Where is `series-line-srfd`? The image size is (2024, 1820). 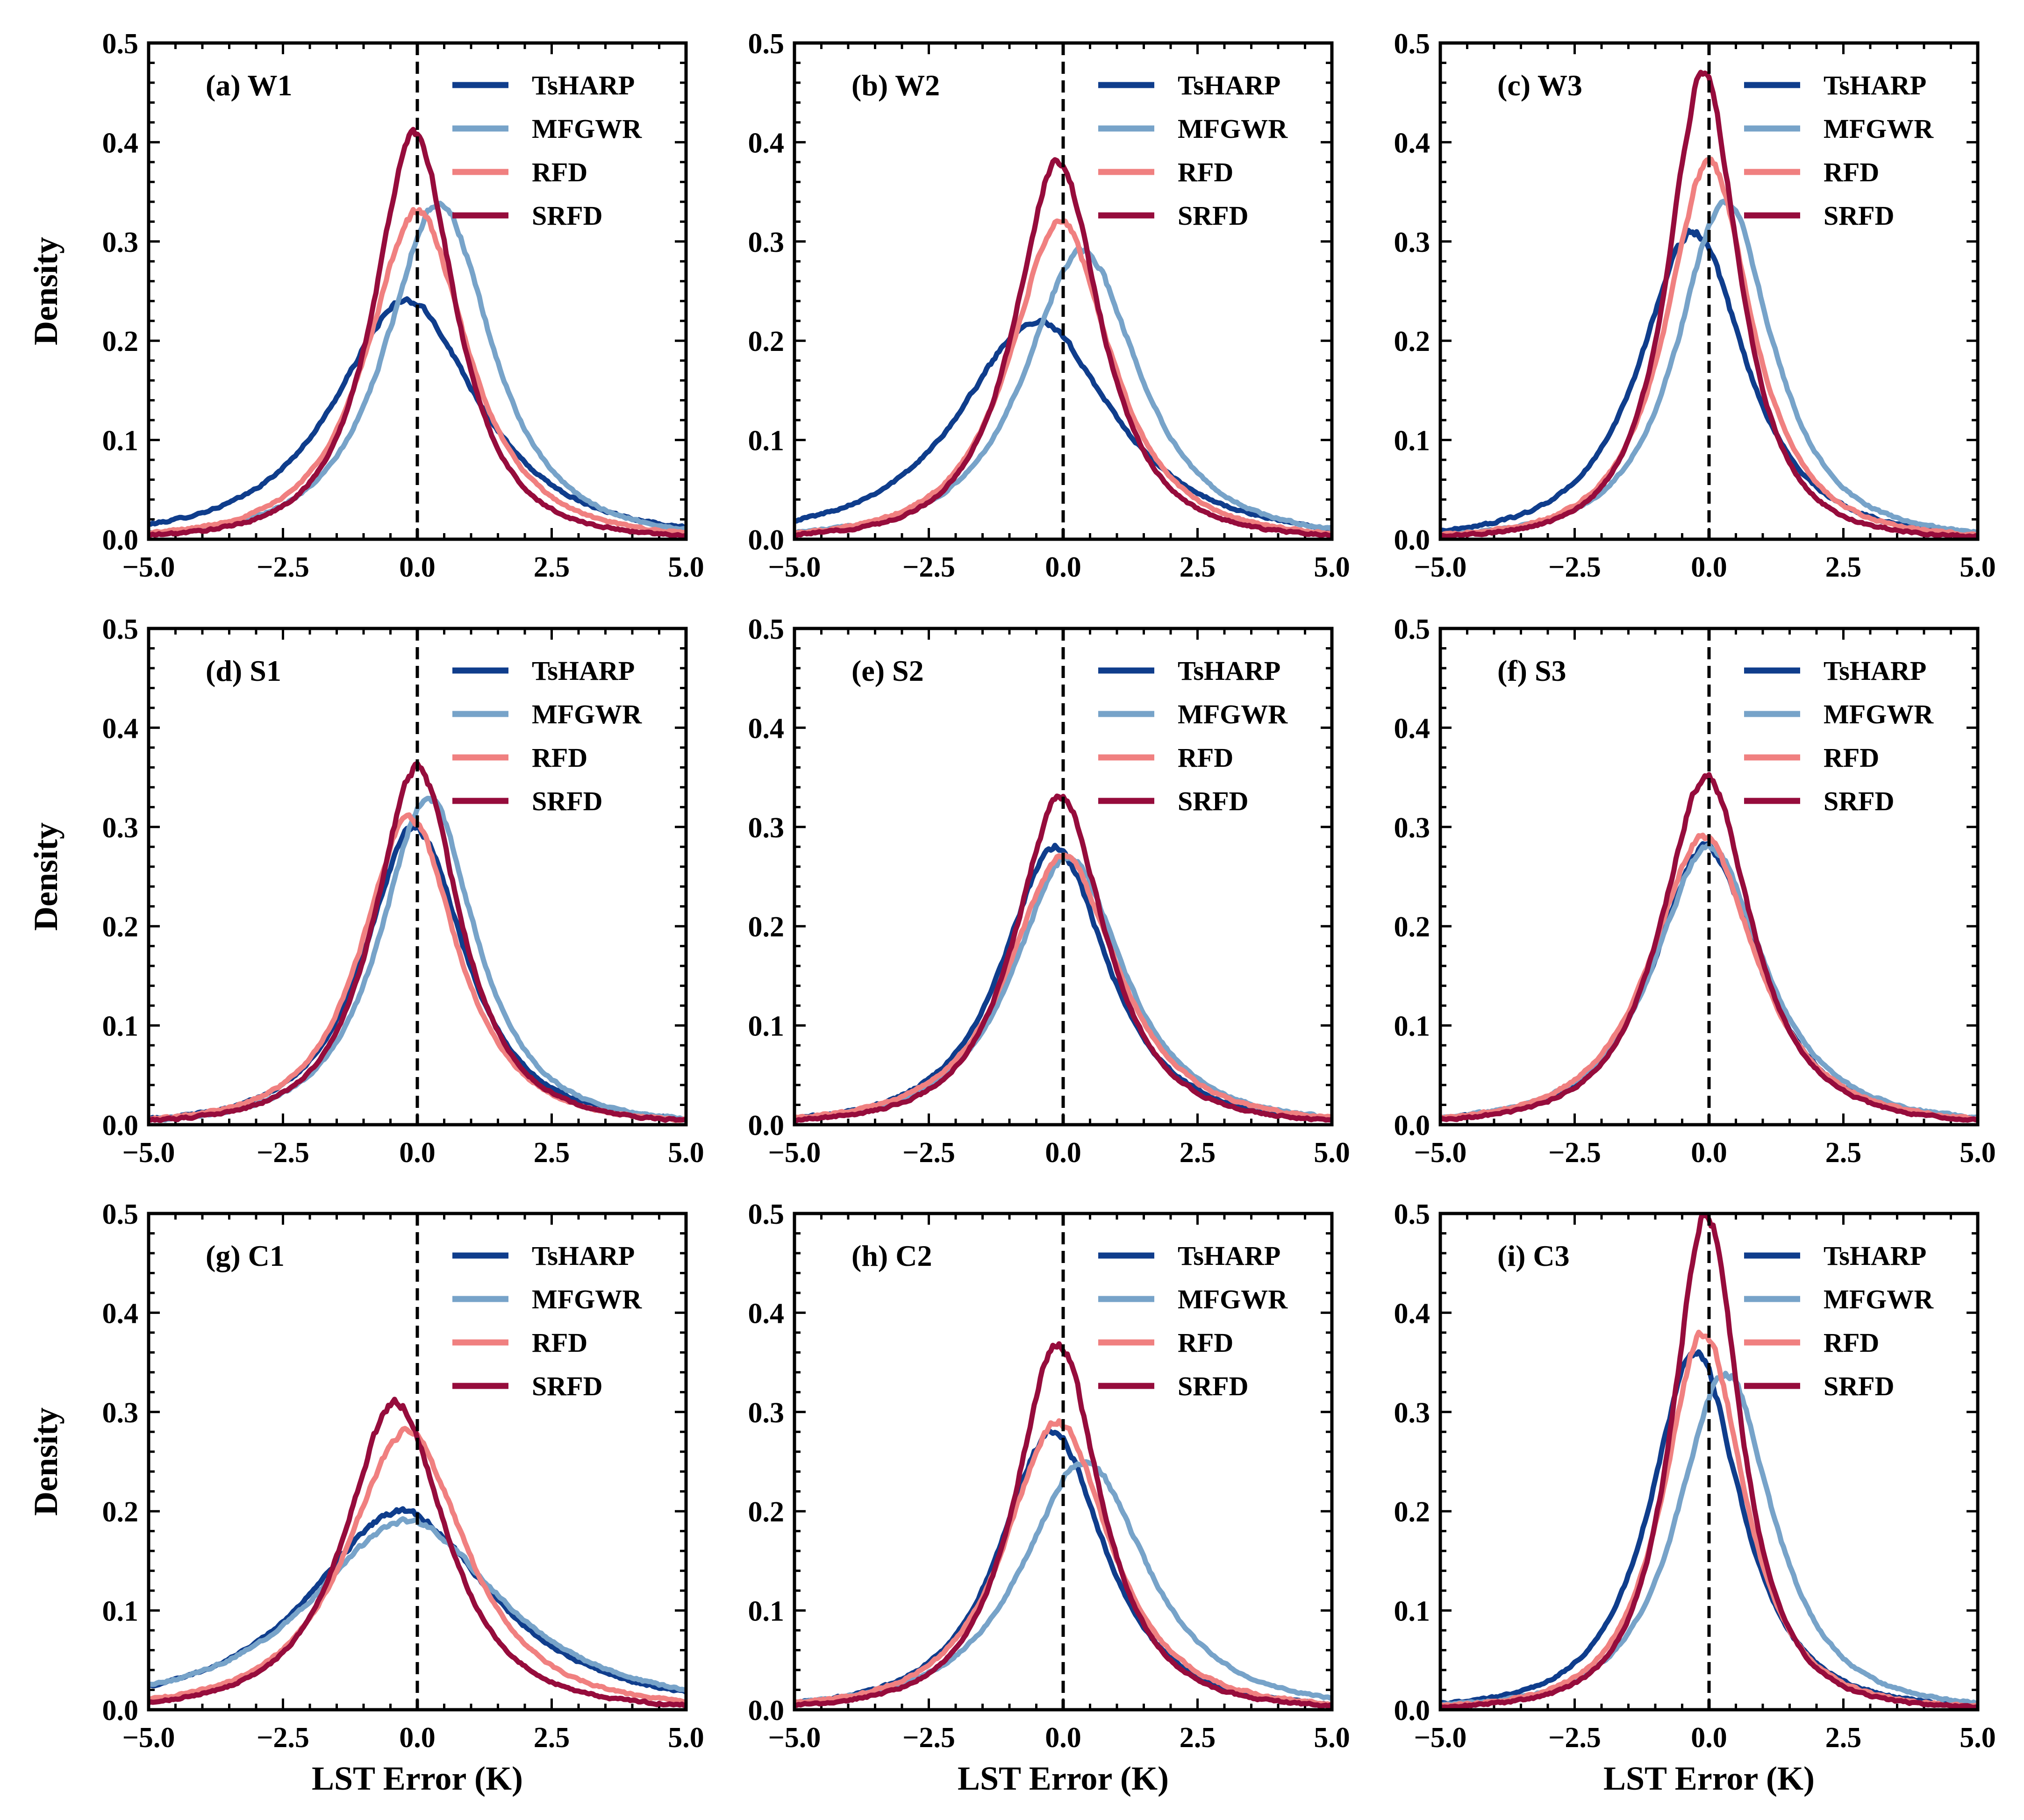
series-line-srfd is located at coordinates (1063, 958).